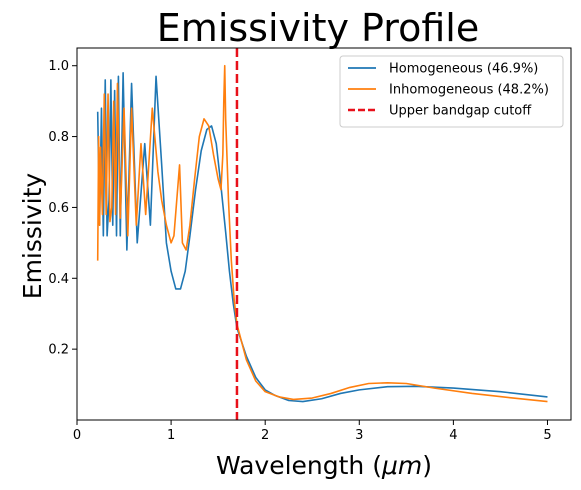 The width and height of the screenshot is (581, 490). I want to click on y-axis-ticks: 0.2 0.4 0.6 0.8 1.0, so click(62, 208).